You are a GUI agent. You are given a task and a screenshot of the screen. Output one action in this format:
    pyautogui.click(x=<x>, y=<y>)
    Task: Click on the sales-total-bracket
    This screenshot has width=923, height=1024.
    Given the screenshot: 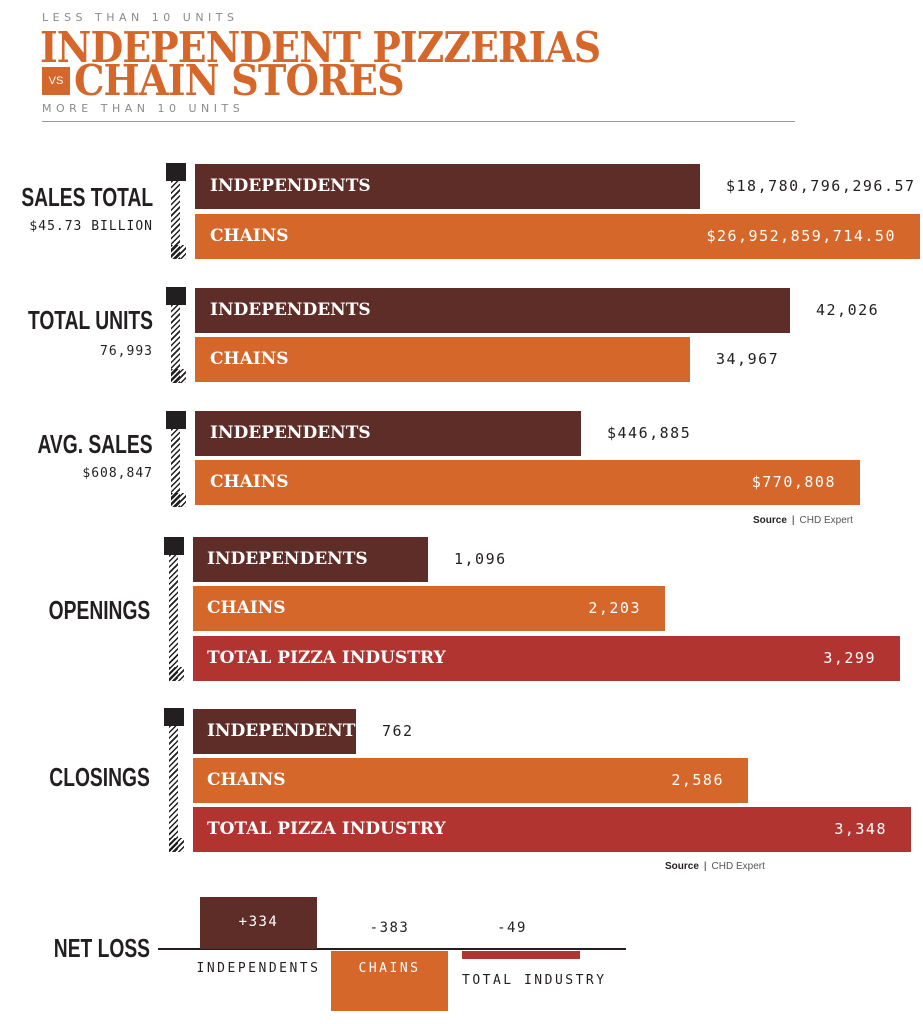 What is the action you would take?
    pyautogui.click(x=177, y=211)
    